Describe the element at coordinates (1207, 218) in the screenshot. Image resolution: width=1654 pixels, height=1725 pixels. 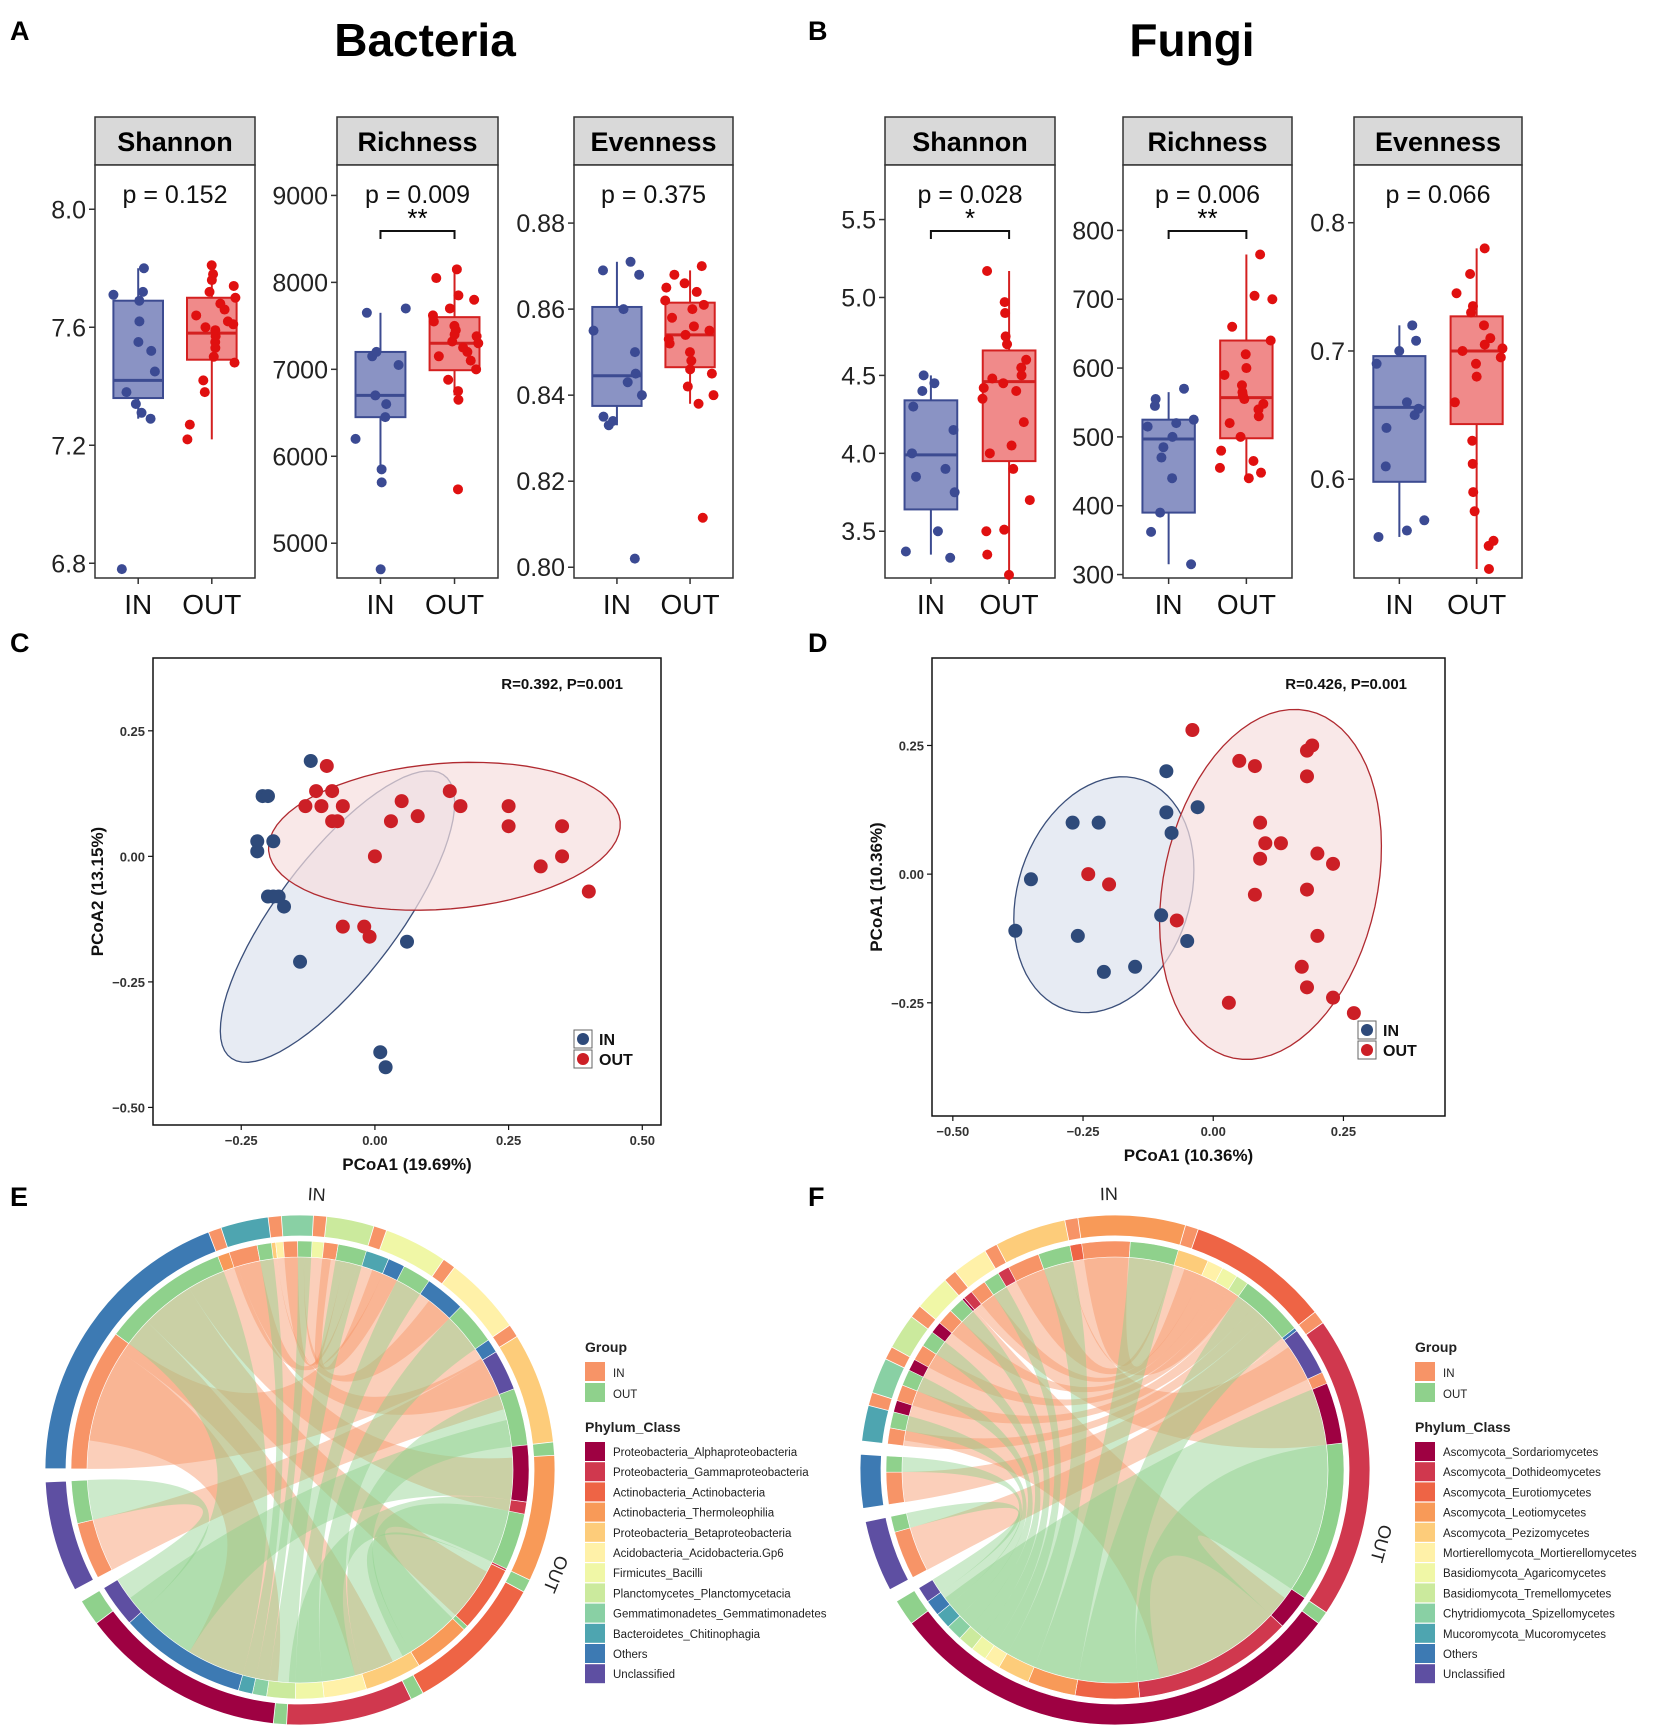
I see `significance-stars: **` at that location.